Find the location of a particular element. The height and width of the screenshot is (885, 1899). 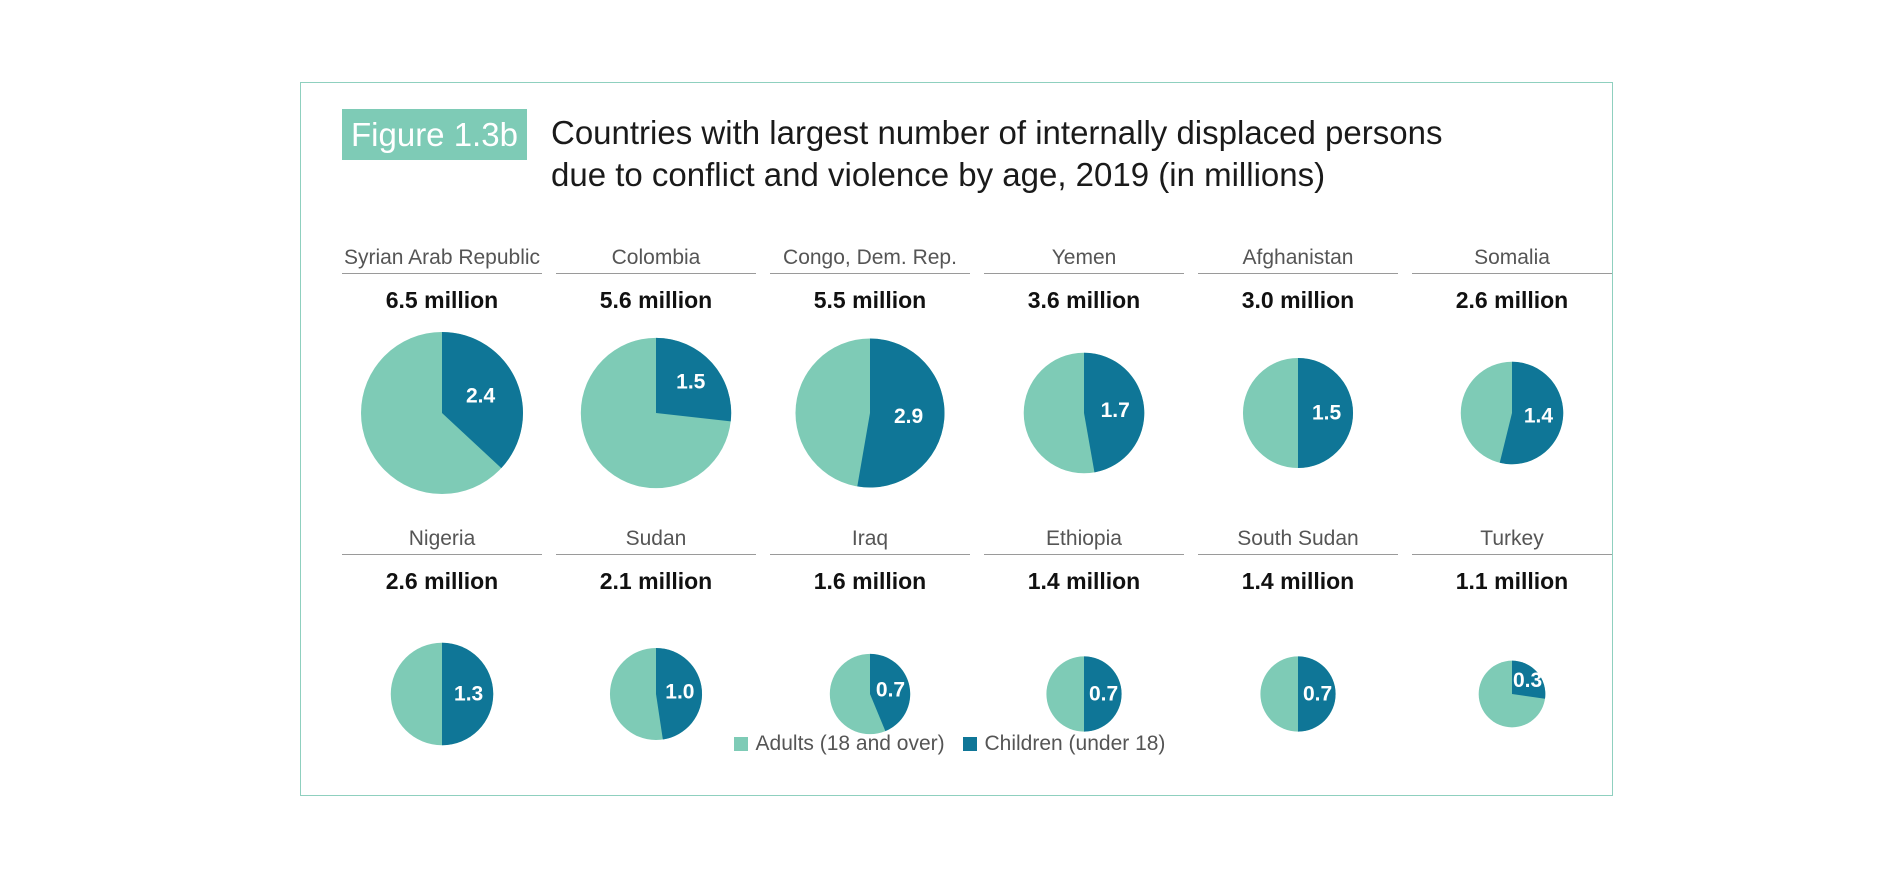

children-value-label: 1.3 is located at coordinates (468, 694).